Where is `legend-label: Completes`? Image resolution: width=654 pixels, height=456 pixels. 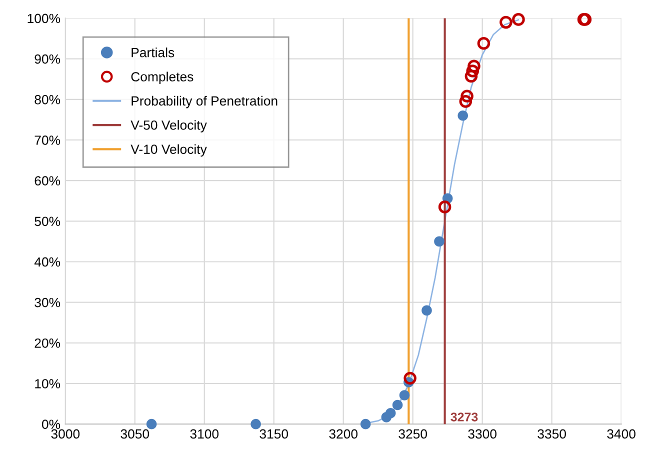 legend-label: Completes is located at coordinates (162, 78).